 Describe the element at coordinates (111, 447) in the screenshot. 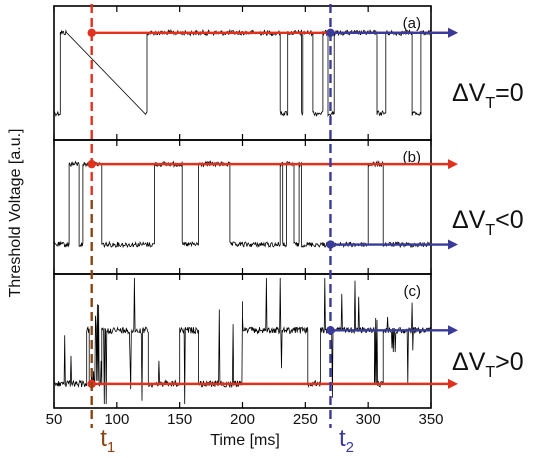

I see `marker-label-sub: 1` at that location.